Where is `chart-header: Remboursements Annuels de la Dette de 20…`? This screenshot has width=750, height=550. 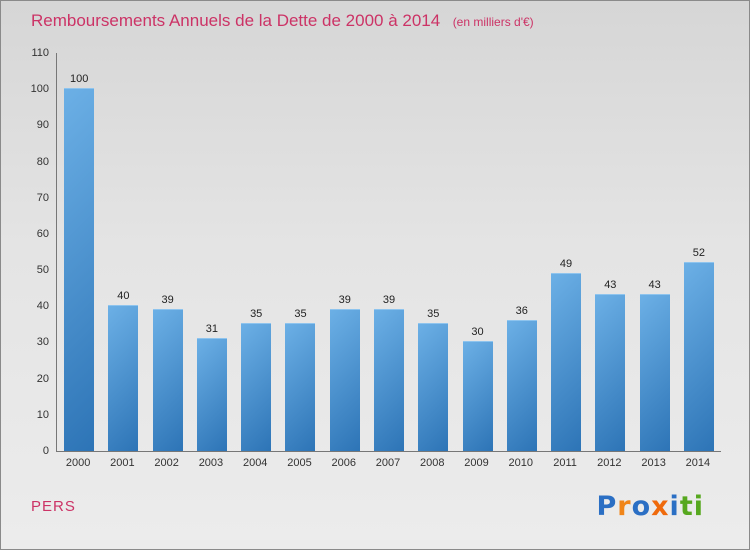 chart-header: Remboursements Annuels de la Dette de 20… is located at coordinates (282, 21).